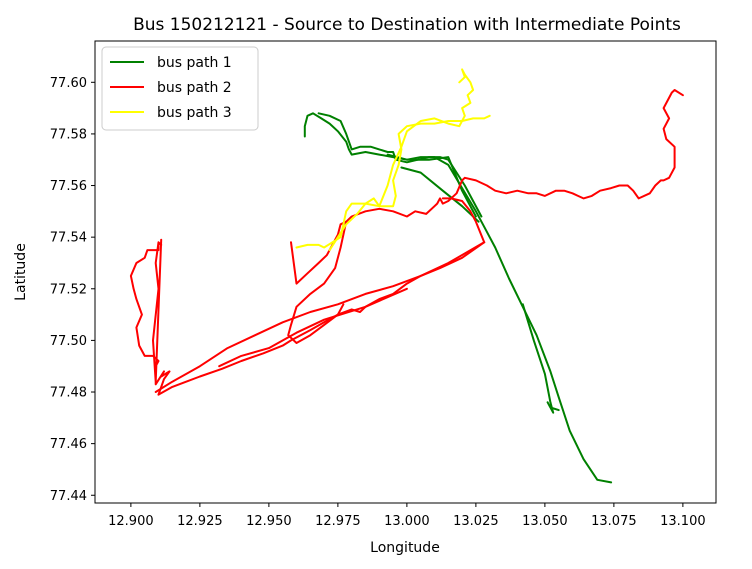 This screenshot has width=752, height=569. Describe the element at coordinates (68, 393) in the screenshot. I see `y-tick-label: 77.48` at that location.